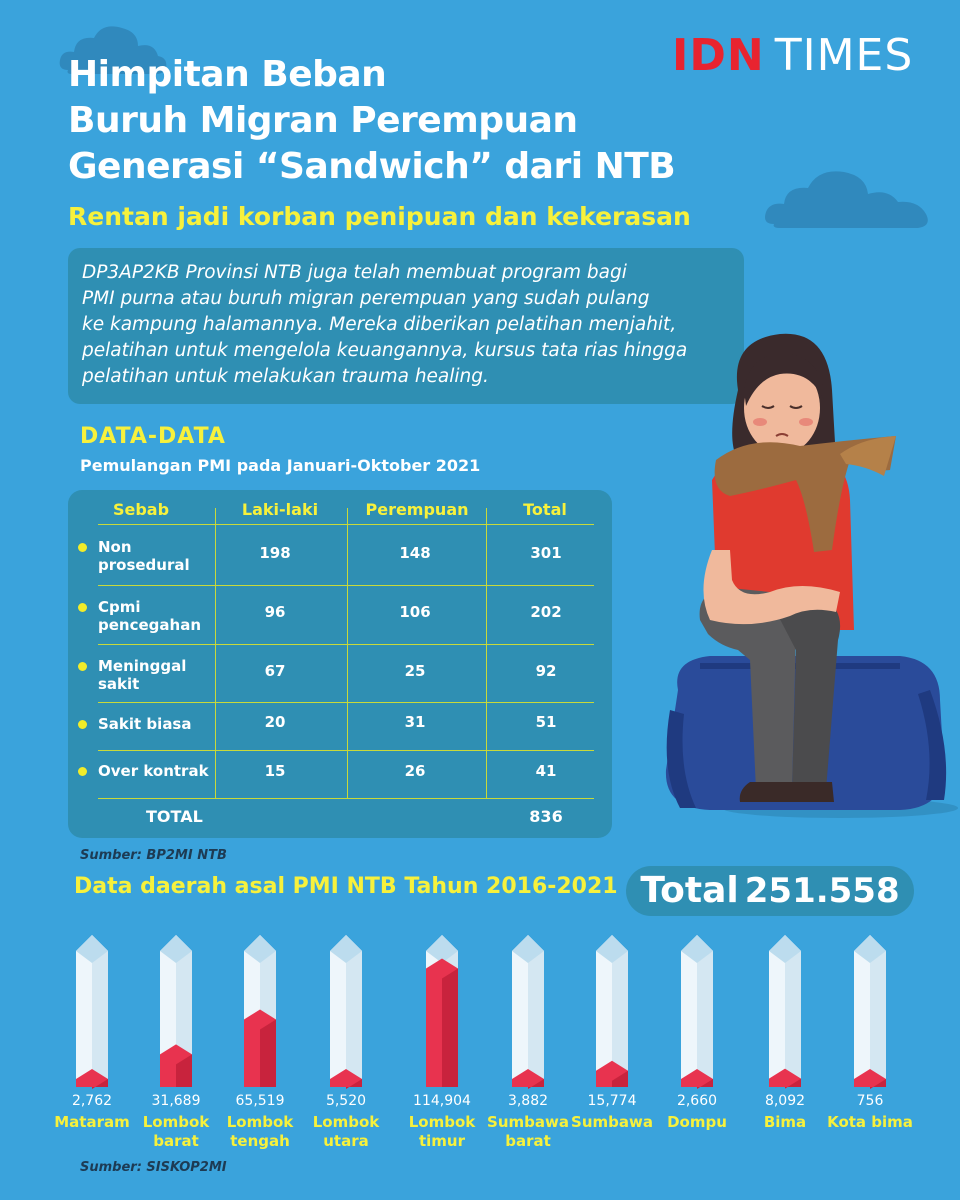 This screenshot has height=1200, width=960. I want to click on table-cell-male: 67, so click(275, 671).